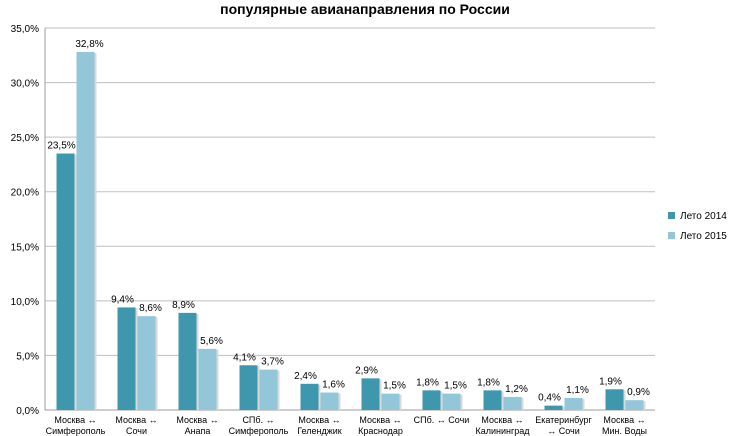 Image resolution: width=730 pixels, height=436 pixels. Describe the element at coordinates (27, 356) in the screenshot. I see `y-tick-label: 5,0%` at that location.